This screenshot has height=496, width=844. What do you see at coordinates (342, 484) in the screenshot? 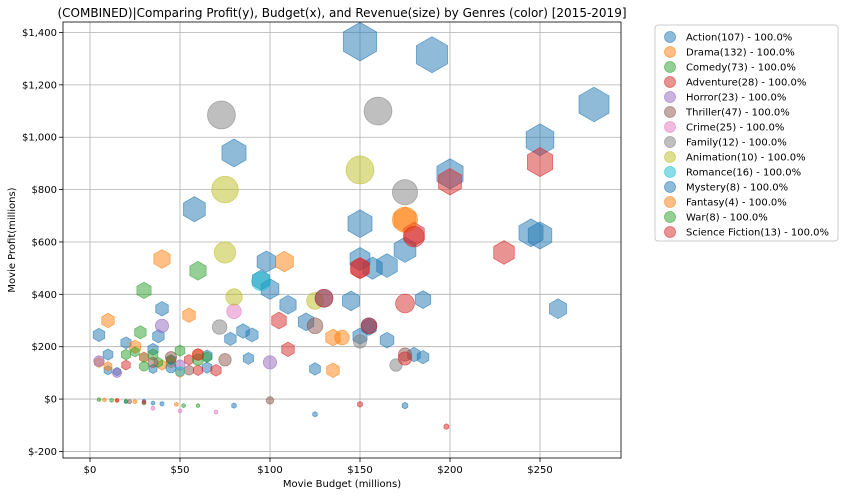
I see `x-axis-label: Movie Budget (millions)` at bounding box center [342, 484].